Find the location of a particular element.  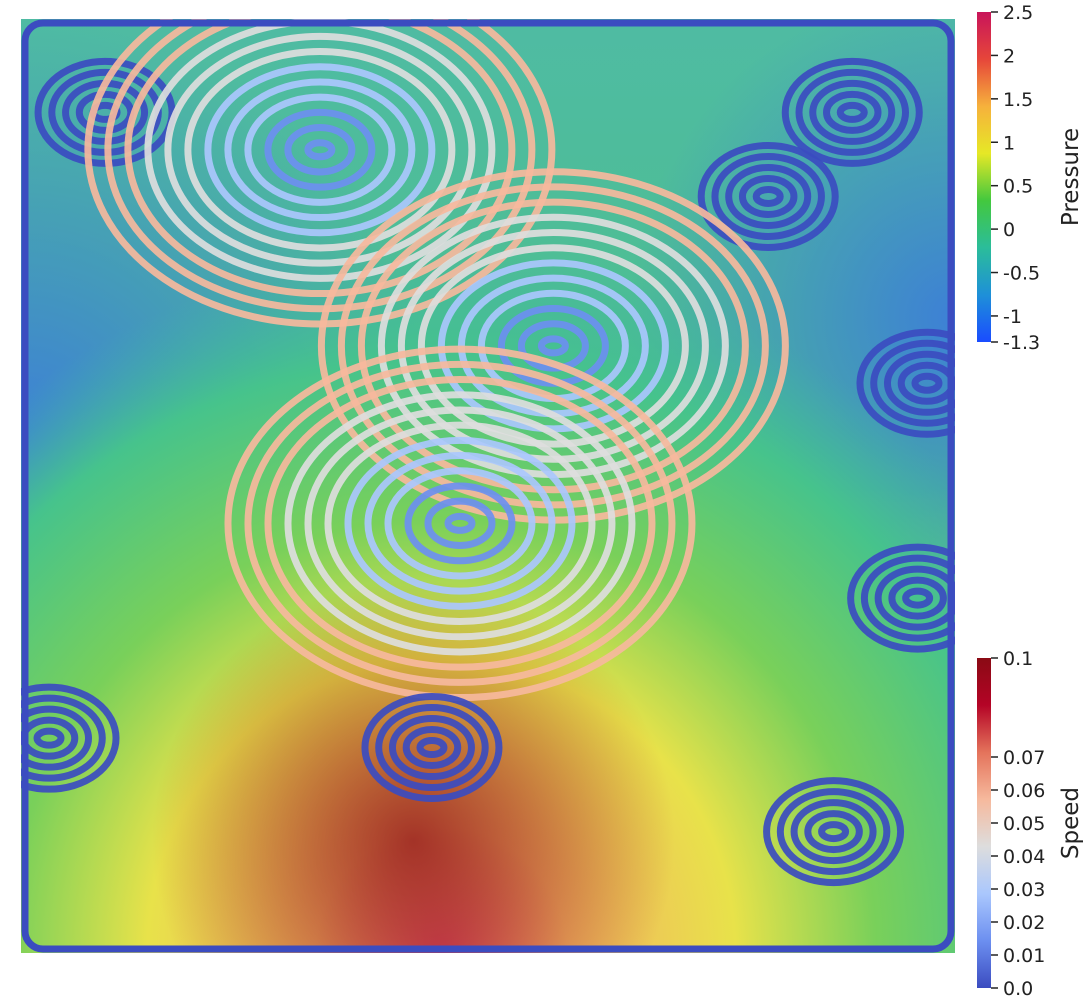

colorbar-tick-label: 0.01 is located at coordinates (1024, 956).